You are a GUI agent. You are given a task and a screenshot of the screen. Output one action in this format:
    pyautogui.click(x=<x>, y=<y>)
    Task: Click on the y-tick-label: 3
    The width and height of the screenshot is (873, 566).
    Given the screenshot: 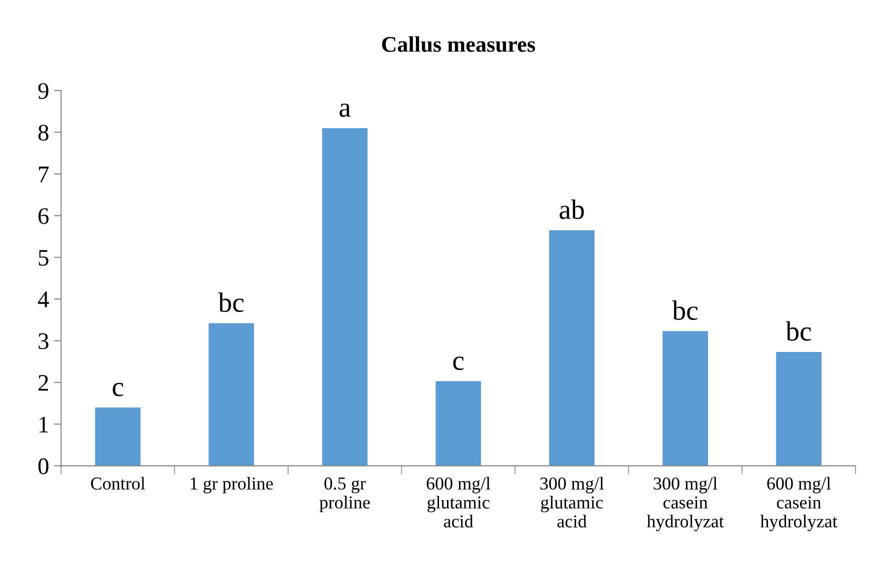 What is the action you would take?
    pyautogui.click(x=43, y=341)
    